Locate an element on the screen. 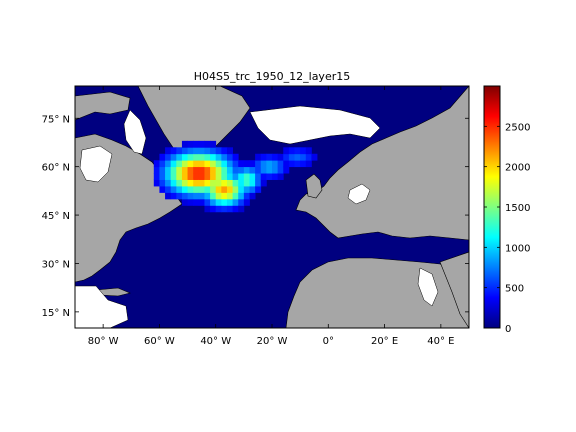  caribbean-no-data is located at coordinates (102, 306).